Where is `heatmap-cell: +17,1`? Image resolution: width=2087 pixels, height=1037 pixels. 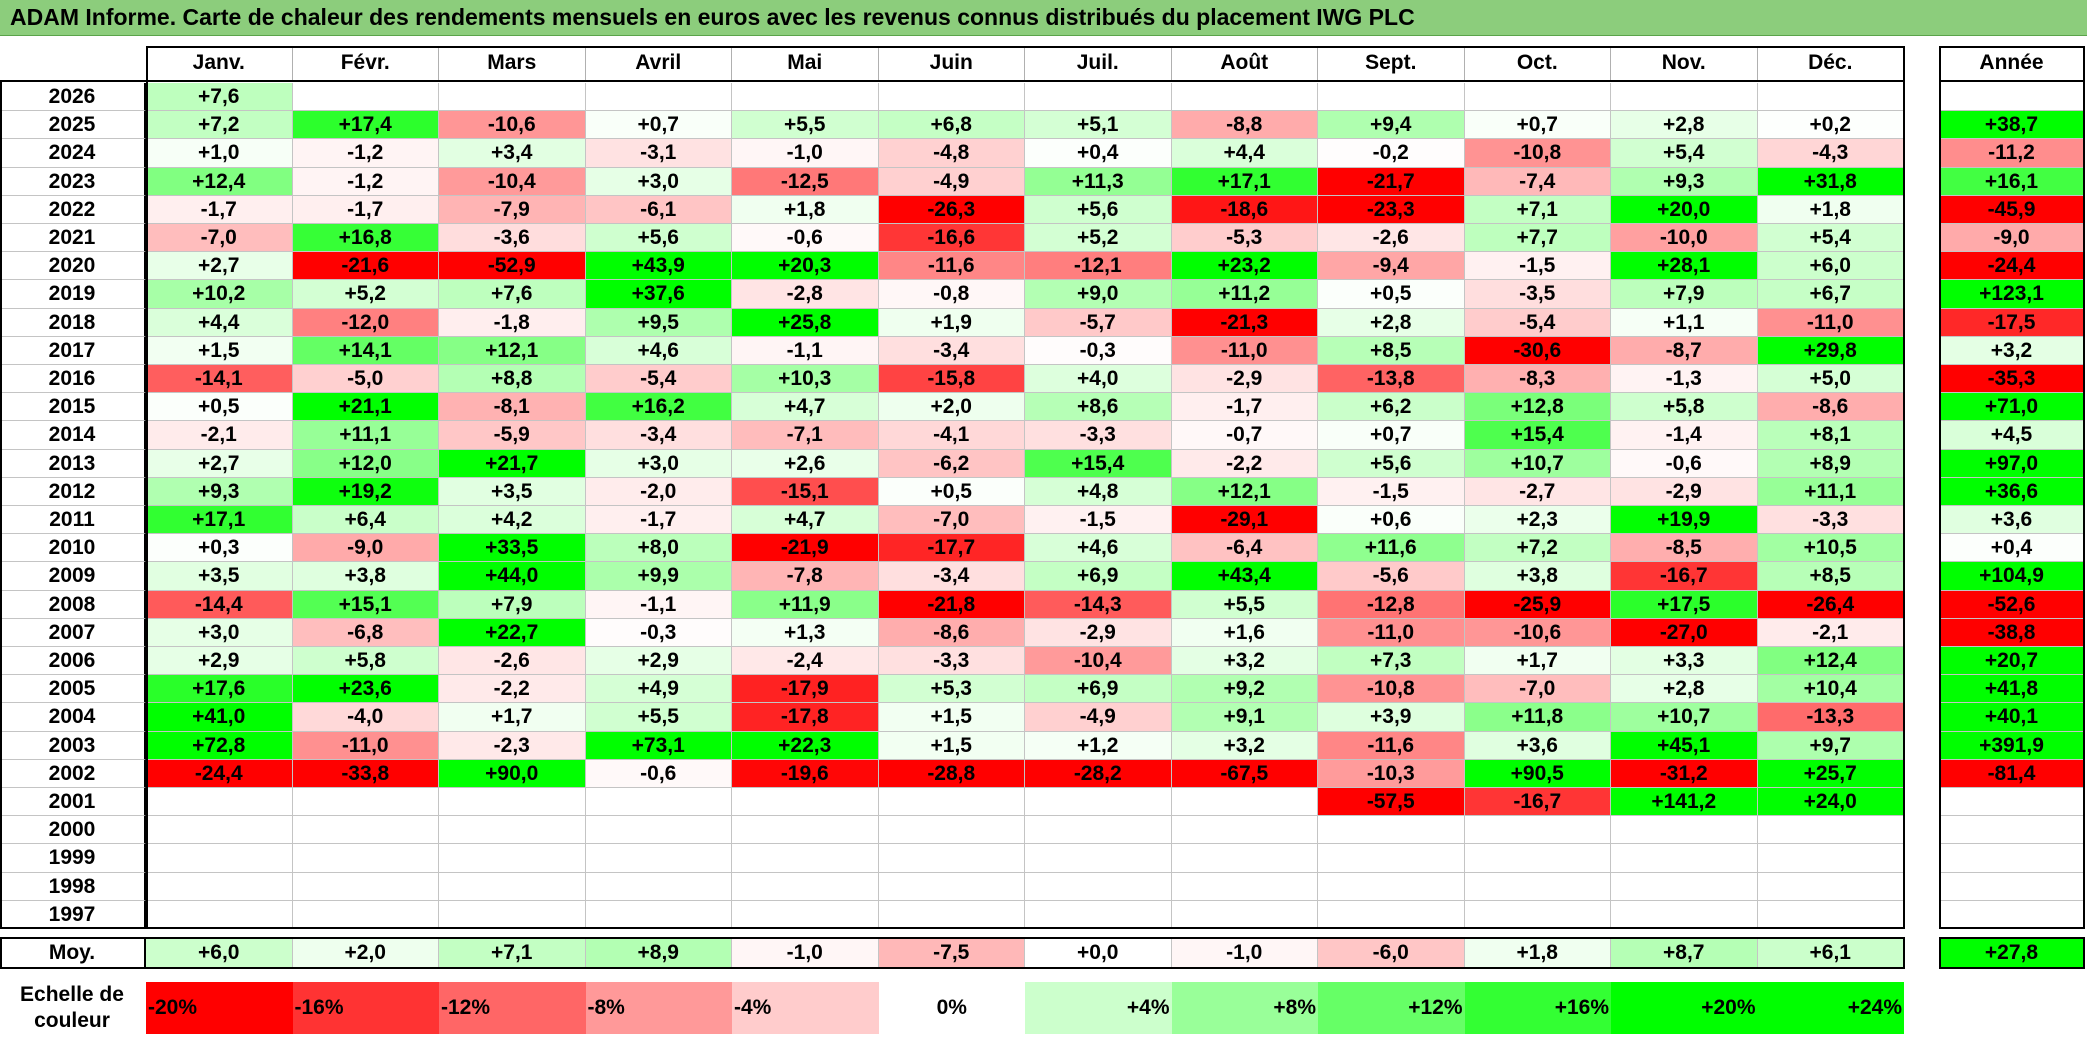 heatmap-cell: +17,1 is located at coordinates (219, 520).